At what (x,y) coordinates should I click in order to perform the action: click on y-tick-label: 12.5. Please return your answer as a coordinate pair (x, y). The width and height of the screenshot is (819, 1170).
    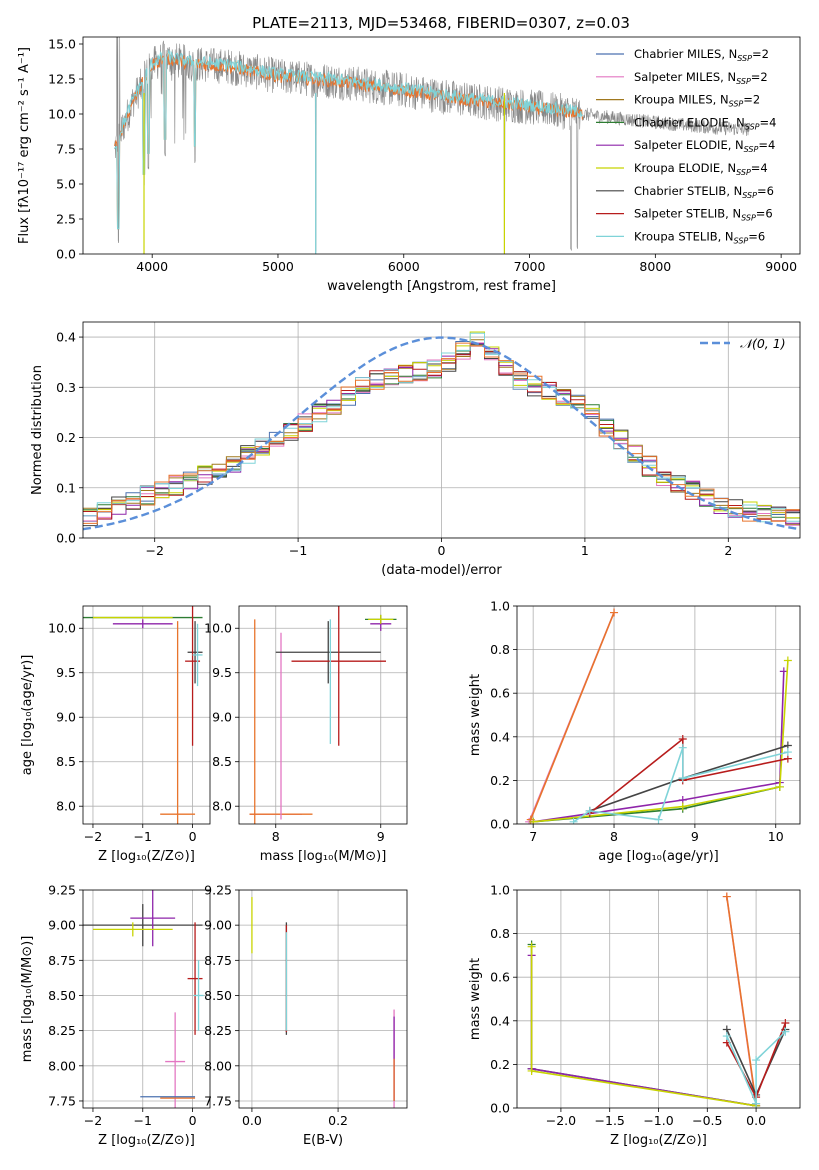
    Looking at the image, I should click on (62, 79).